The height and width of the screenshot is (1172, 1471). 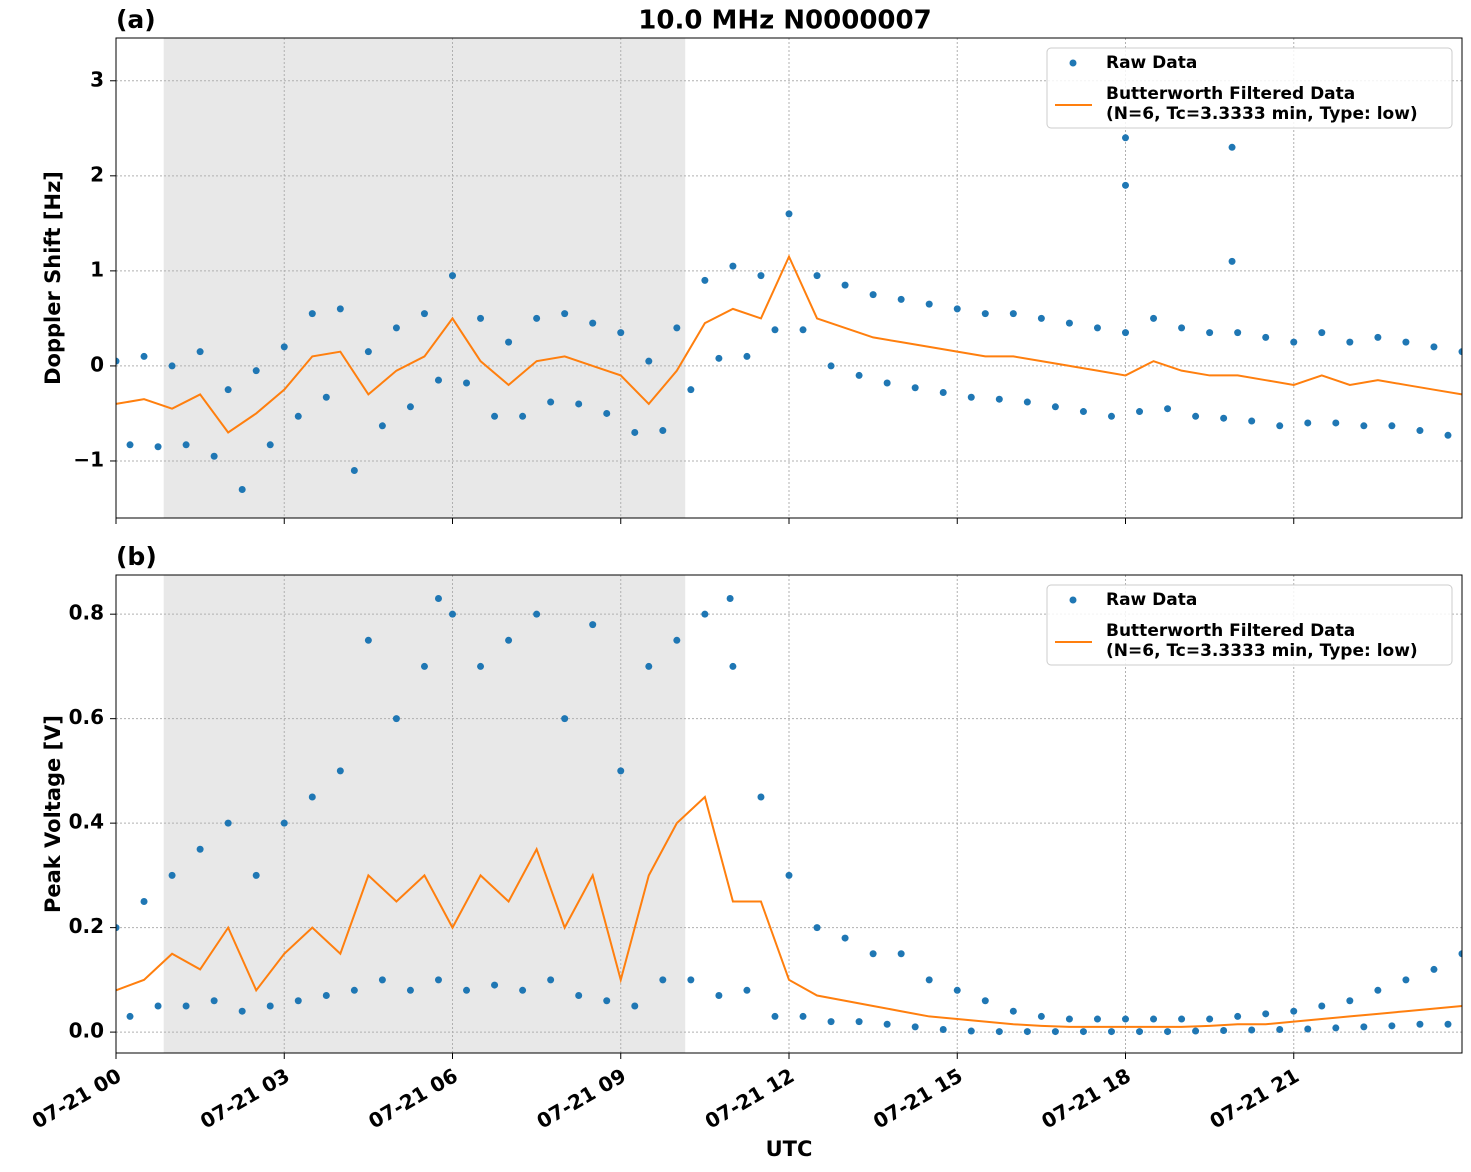 What do you see at coordinates (1151, 63) in the screenshot?
I see `legend-label: Raw Data` at bounding box center [1151, 63].